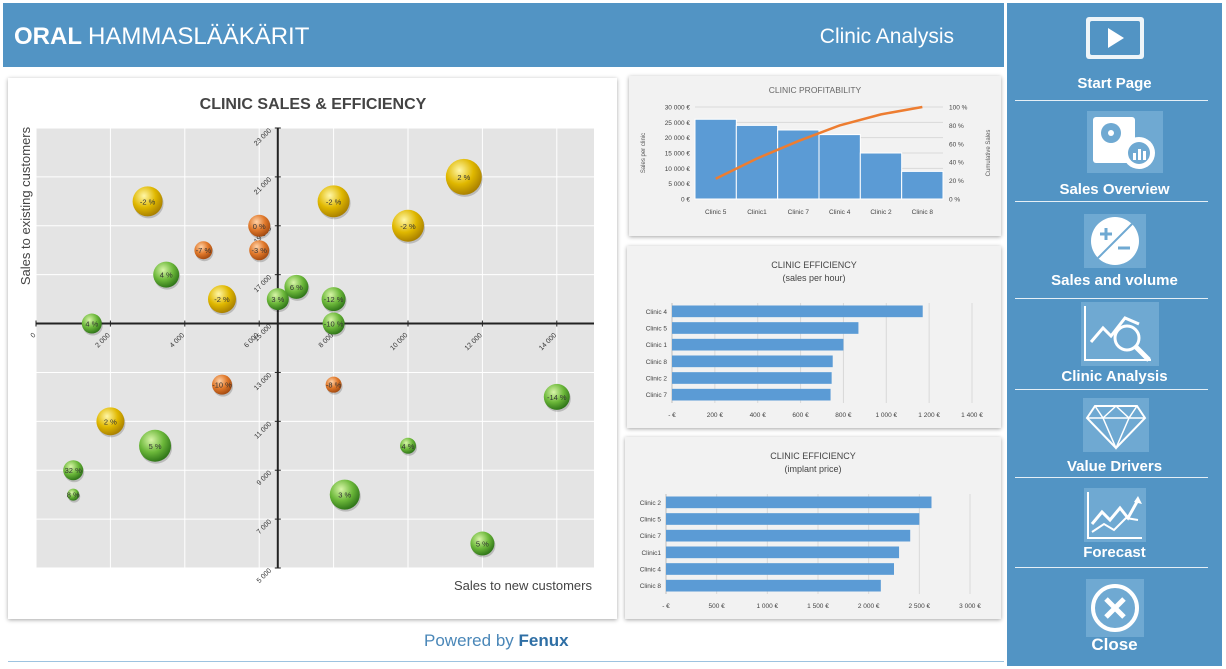  I want to click on y2-tick-label: 20 %, so click(956, 181).